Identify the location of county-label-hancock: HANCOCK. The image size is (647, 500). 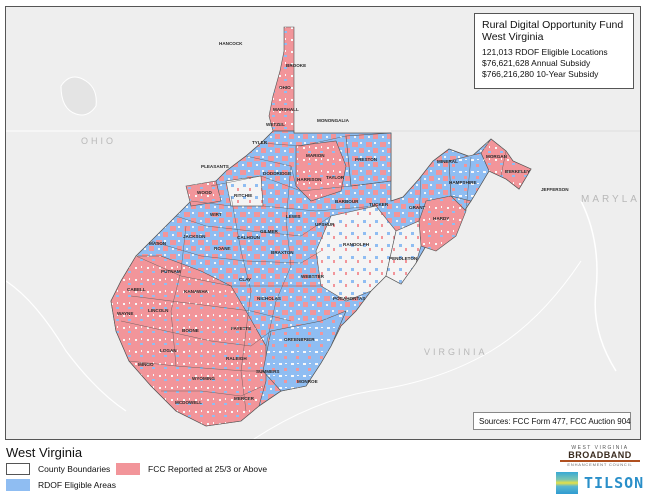
(231, 43).